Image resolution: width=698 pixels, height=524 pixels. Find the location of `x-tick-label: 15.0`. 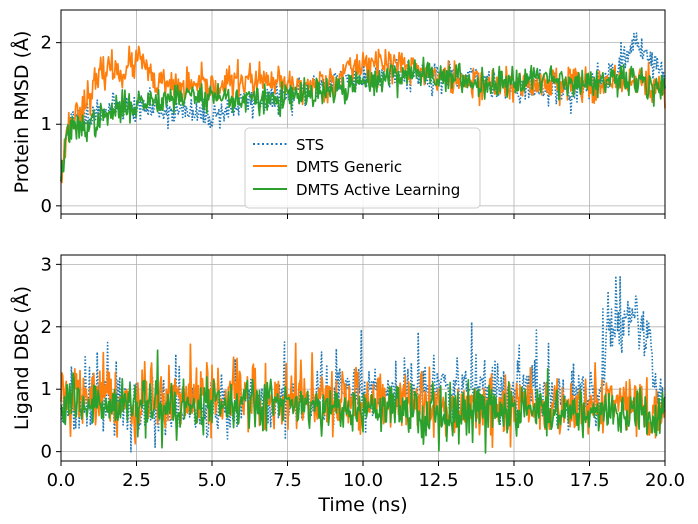

x-tick-label: 15.0 is located at coordinates (514, 480).